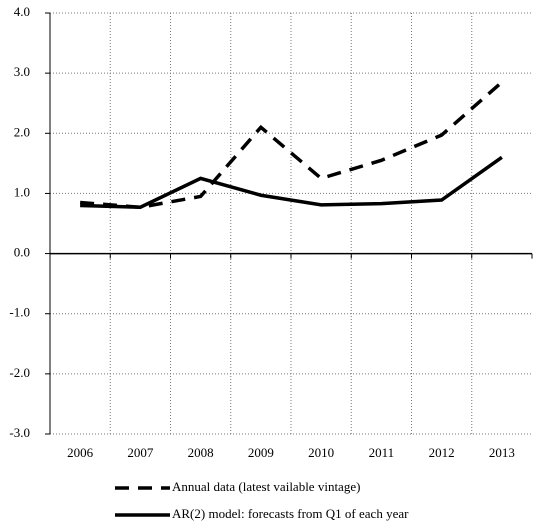  What do you see at coordinates (201, 452) in the screenshot?
I see `x-tick-label: 2008` at bounding box center [201, 452].